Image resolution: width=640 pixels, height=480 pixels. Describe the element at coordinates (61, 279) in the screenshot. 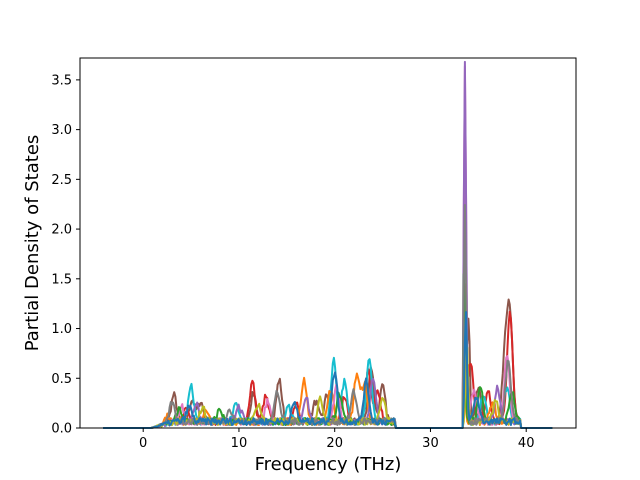

I see `y-tick-label: 1.5` at that location.